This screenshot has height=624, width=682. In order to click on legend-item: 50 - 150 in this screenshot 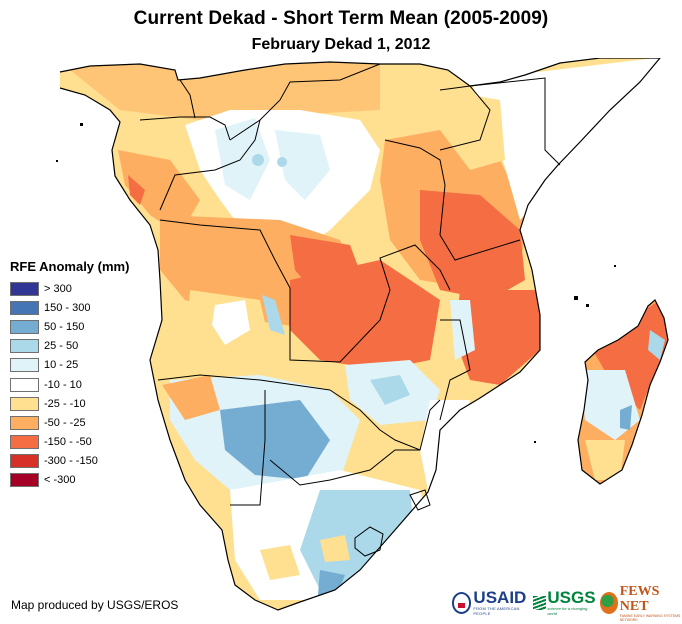, I will do `click(69, 326)`.